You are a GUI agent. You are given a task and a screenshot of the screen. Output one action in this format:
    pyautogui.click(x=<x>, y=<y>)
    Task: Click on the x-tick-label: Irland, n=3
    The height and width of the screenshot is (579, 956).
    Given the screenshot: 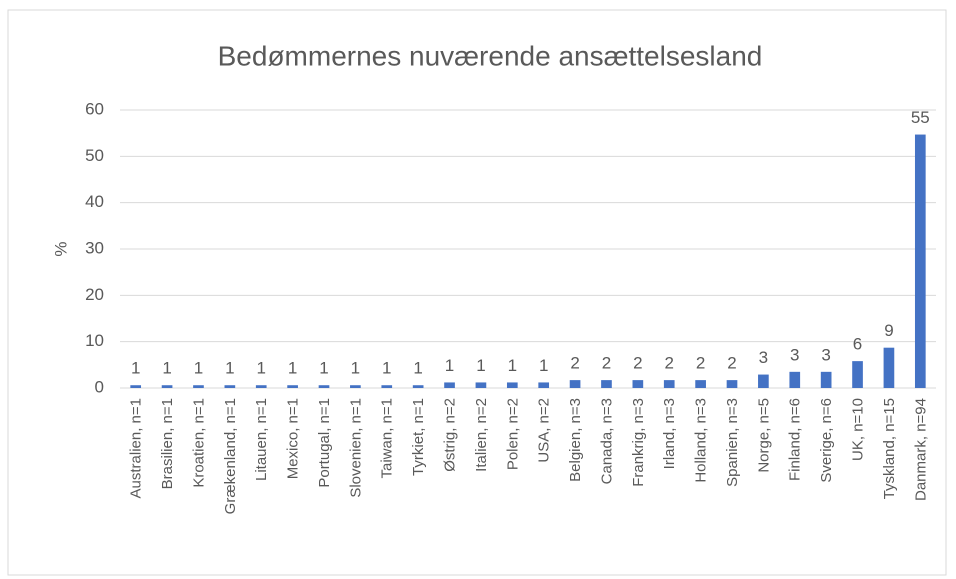 What is the action you would take?
    pyautogui.click(x=669, y=433)
    